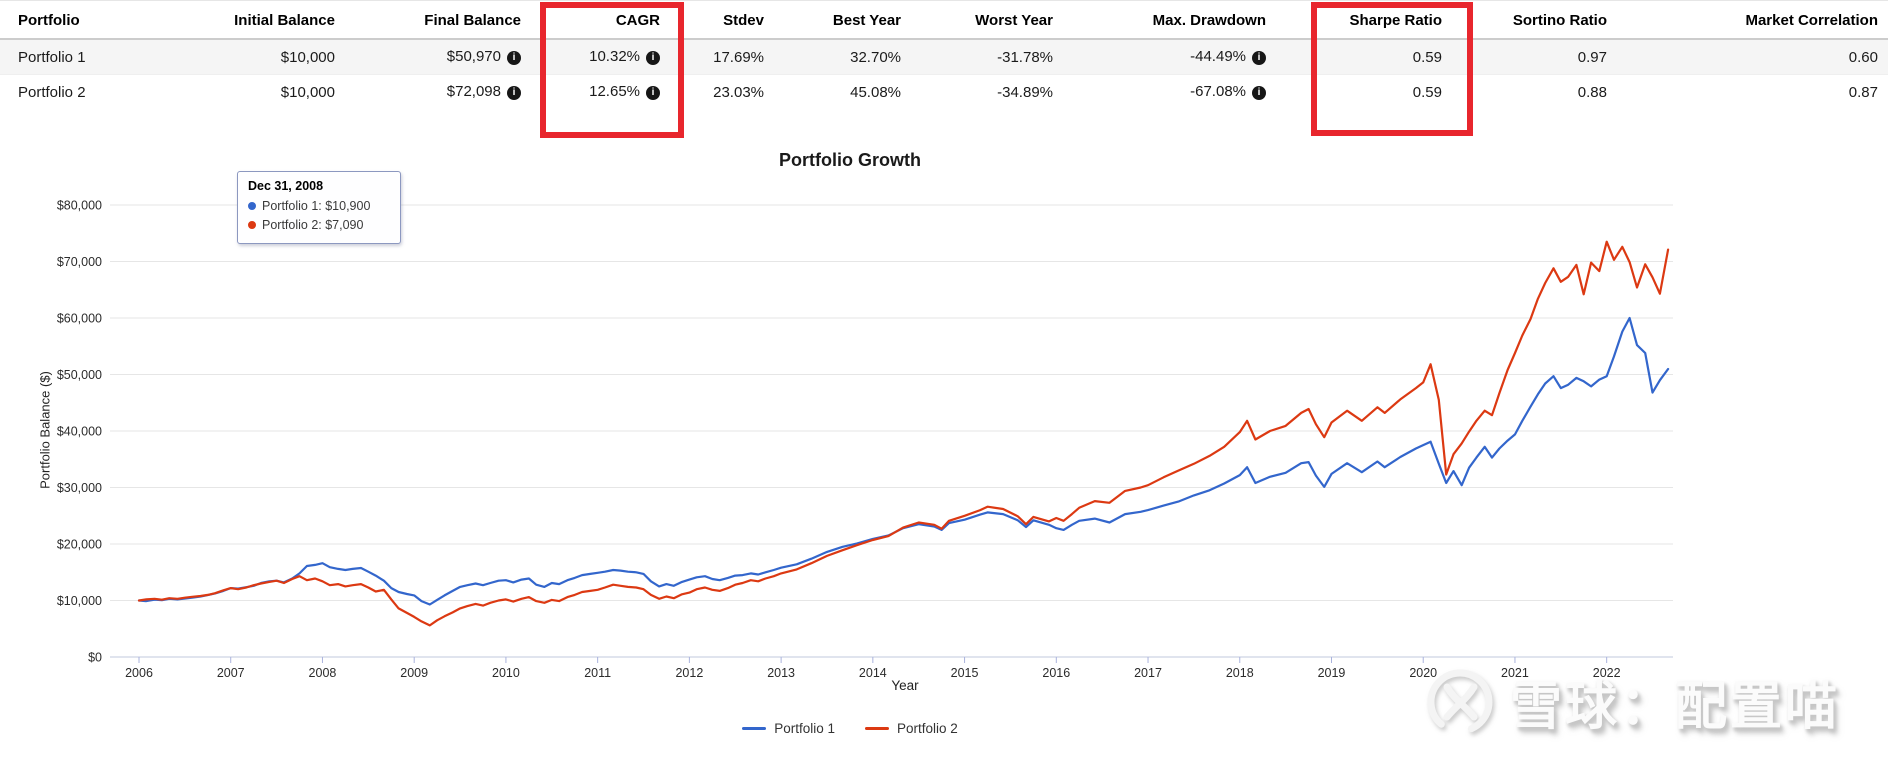  Describe the element at coordinates (1863, 92) in the screenshot. I see `cell-value: 0.87` at that location.